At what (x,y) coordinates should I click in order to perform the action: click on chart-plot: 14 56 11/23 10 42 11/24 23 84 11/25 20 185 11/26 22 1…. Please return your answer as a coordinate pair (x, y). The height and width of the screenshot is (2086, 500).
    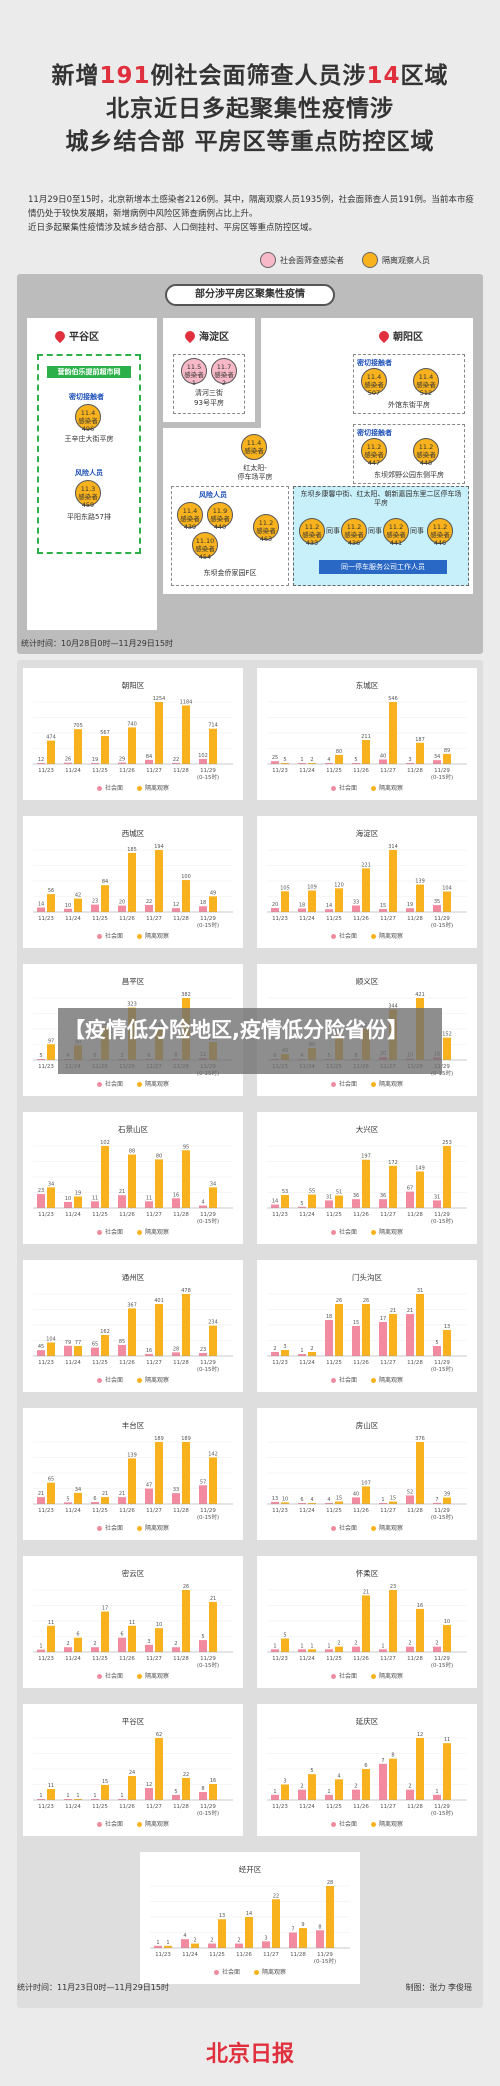
    Looking at the image, I should click on (133, 886).